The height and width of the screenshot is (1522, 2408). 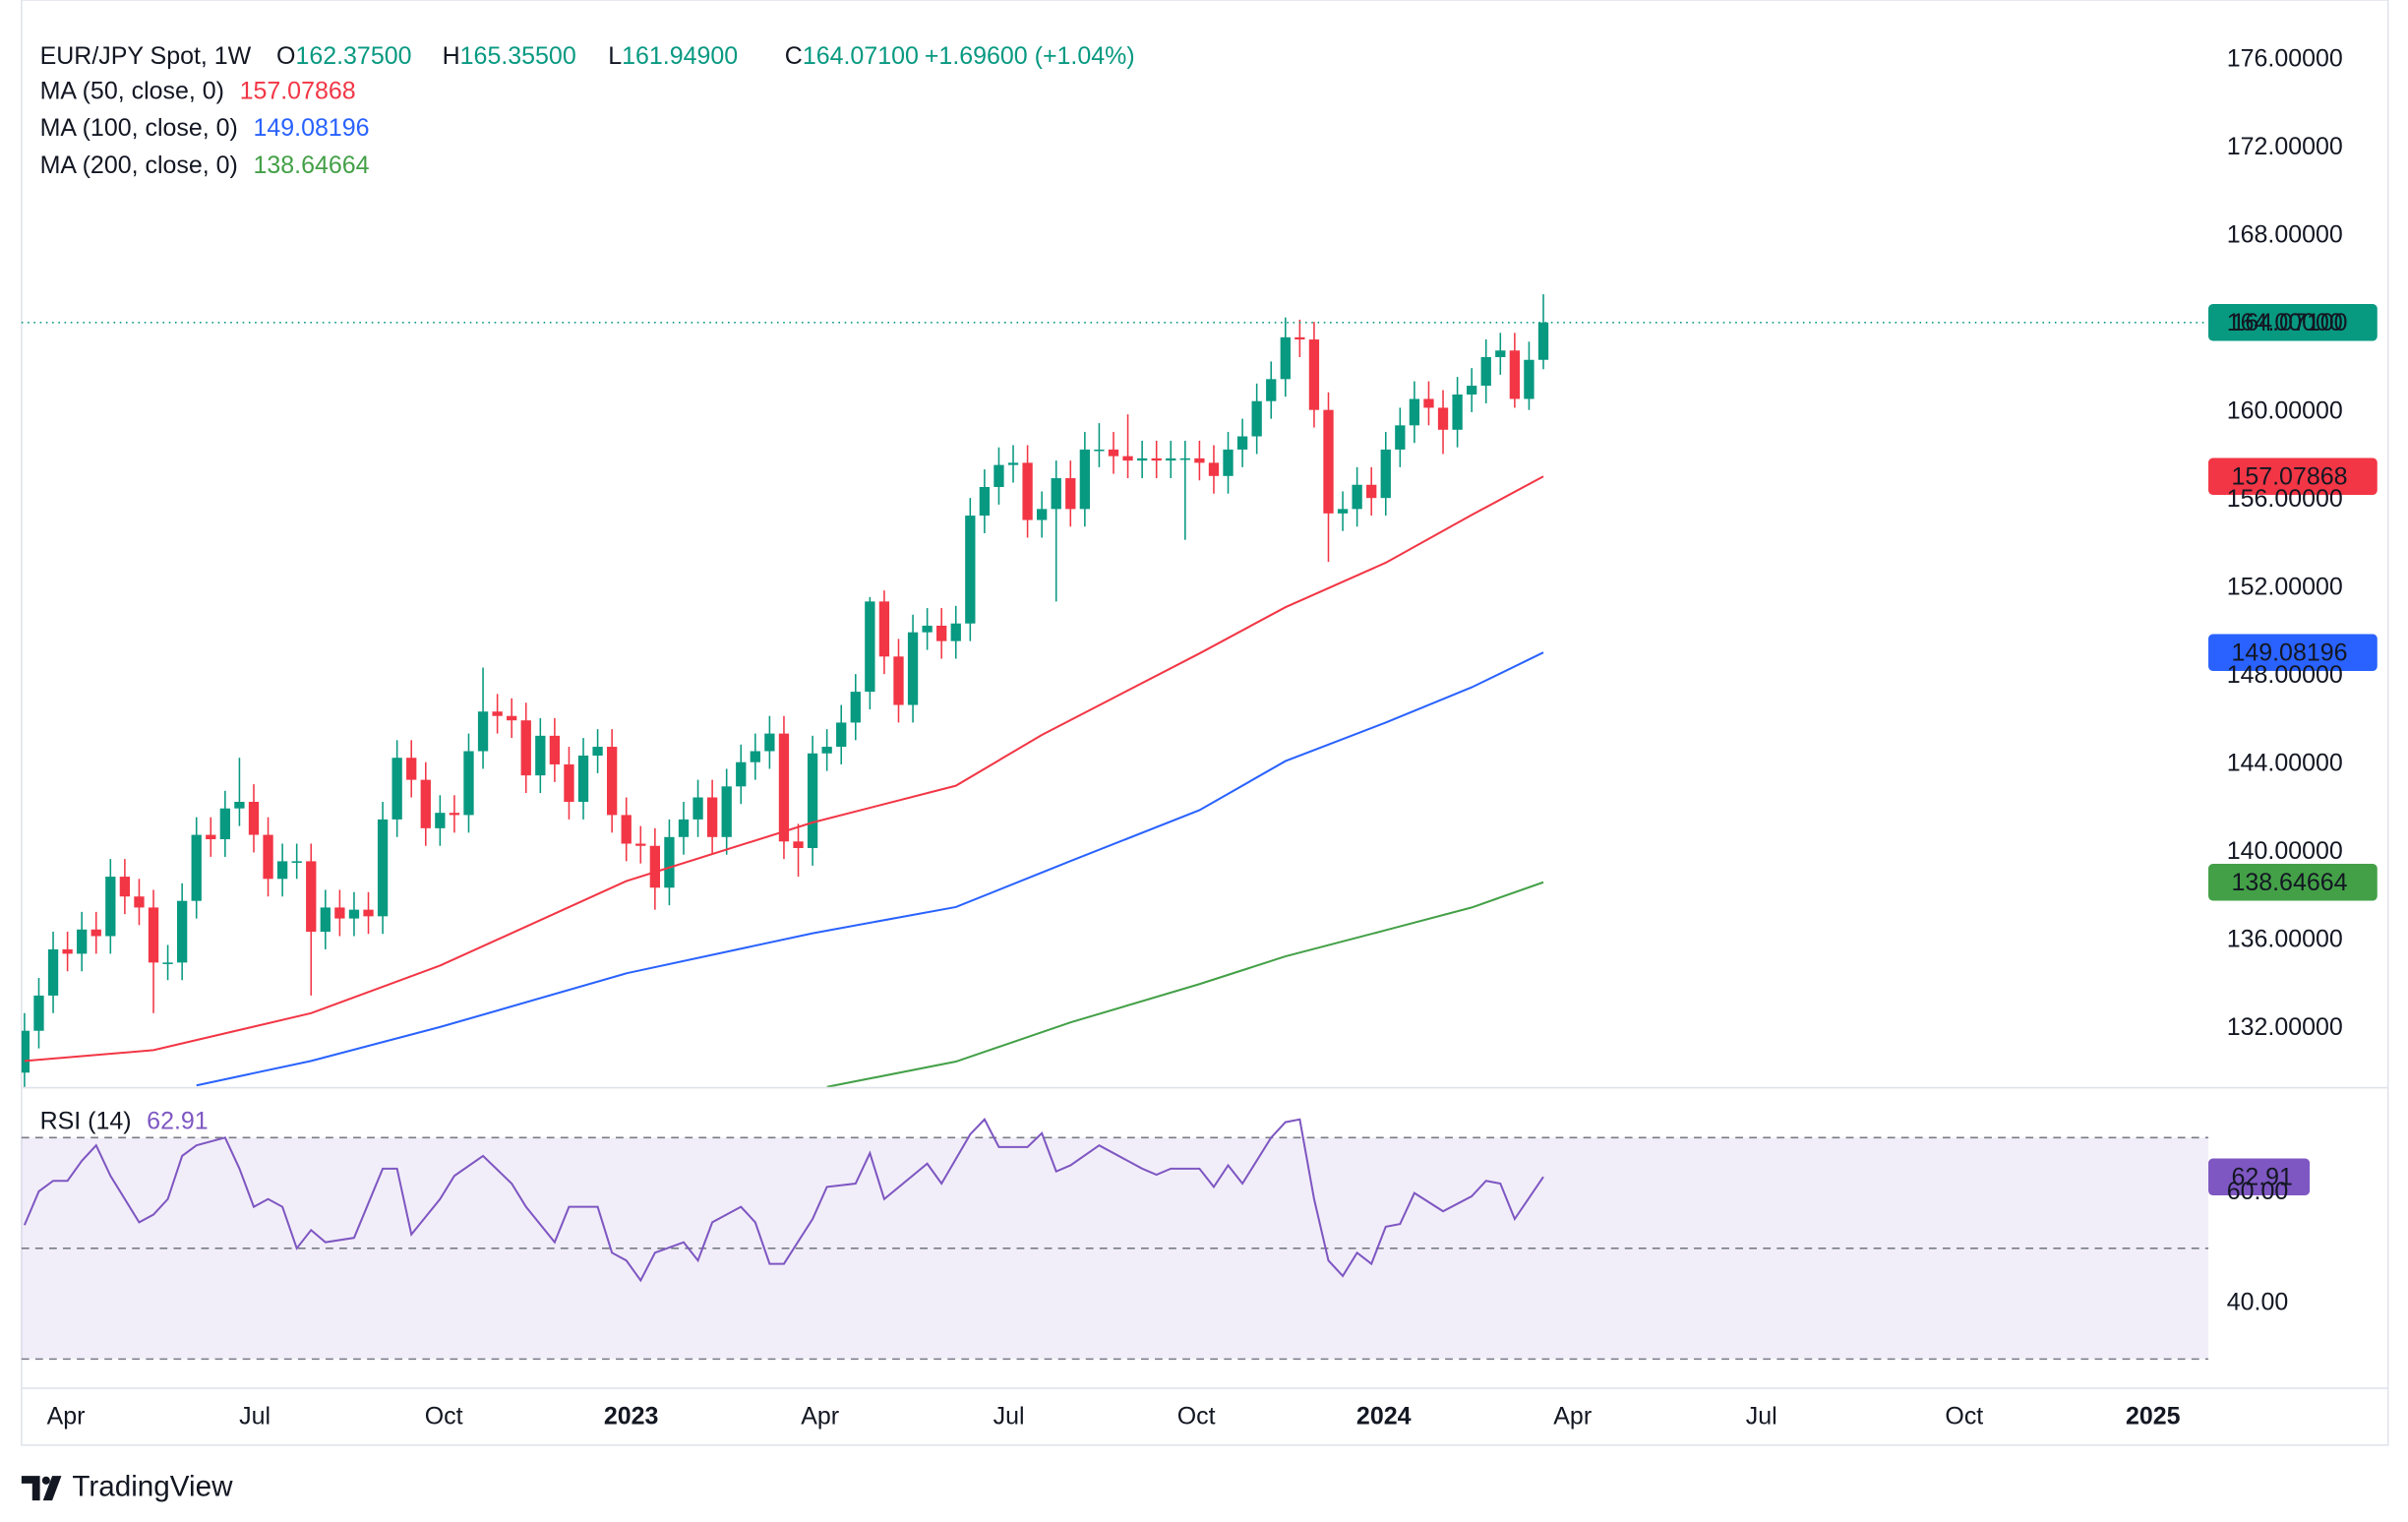 I want to click on price-badge, so click(x=2293, y=882).